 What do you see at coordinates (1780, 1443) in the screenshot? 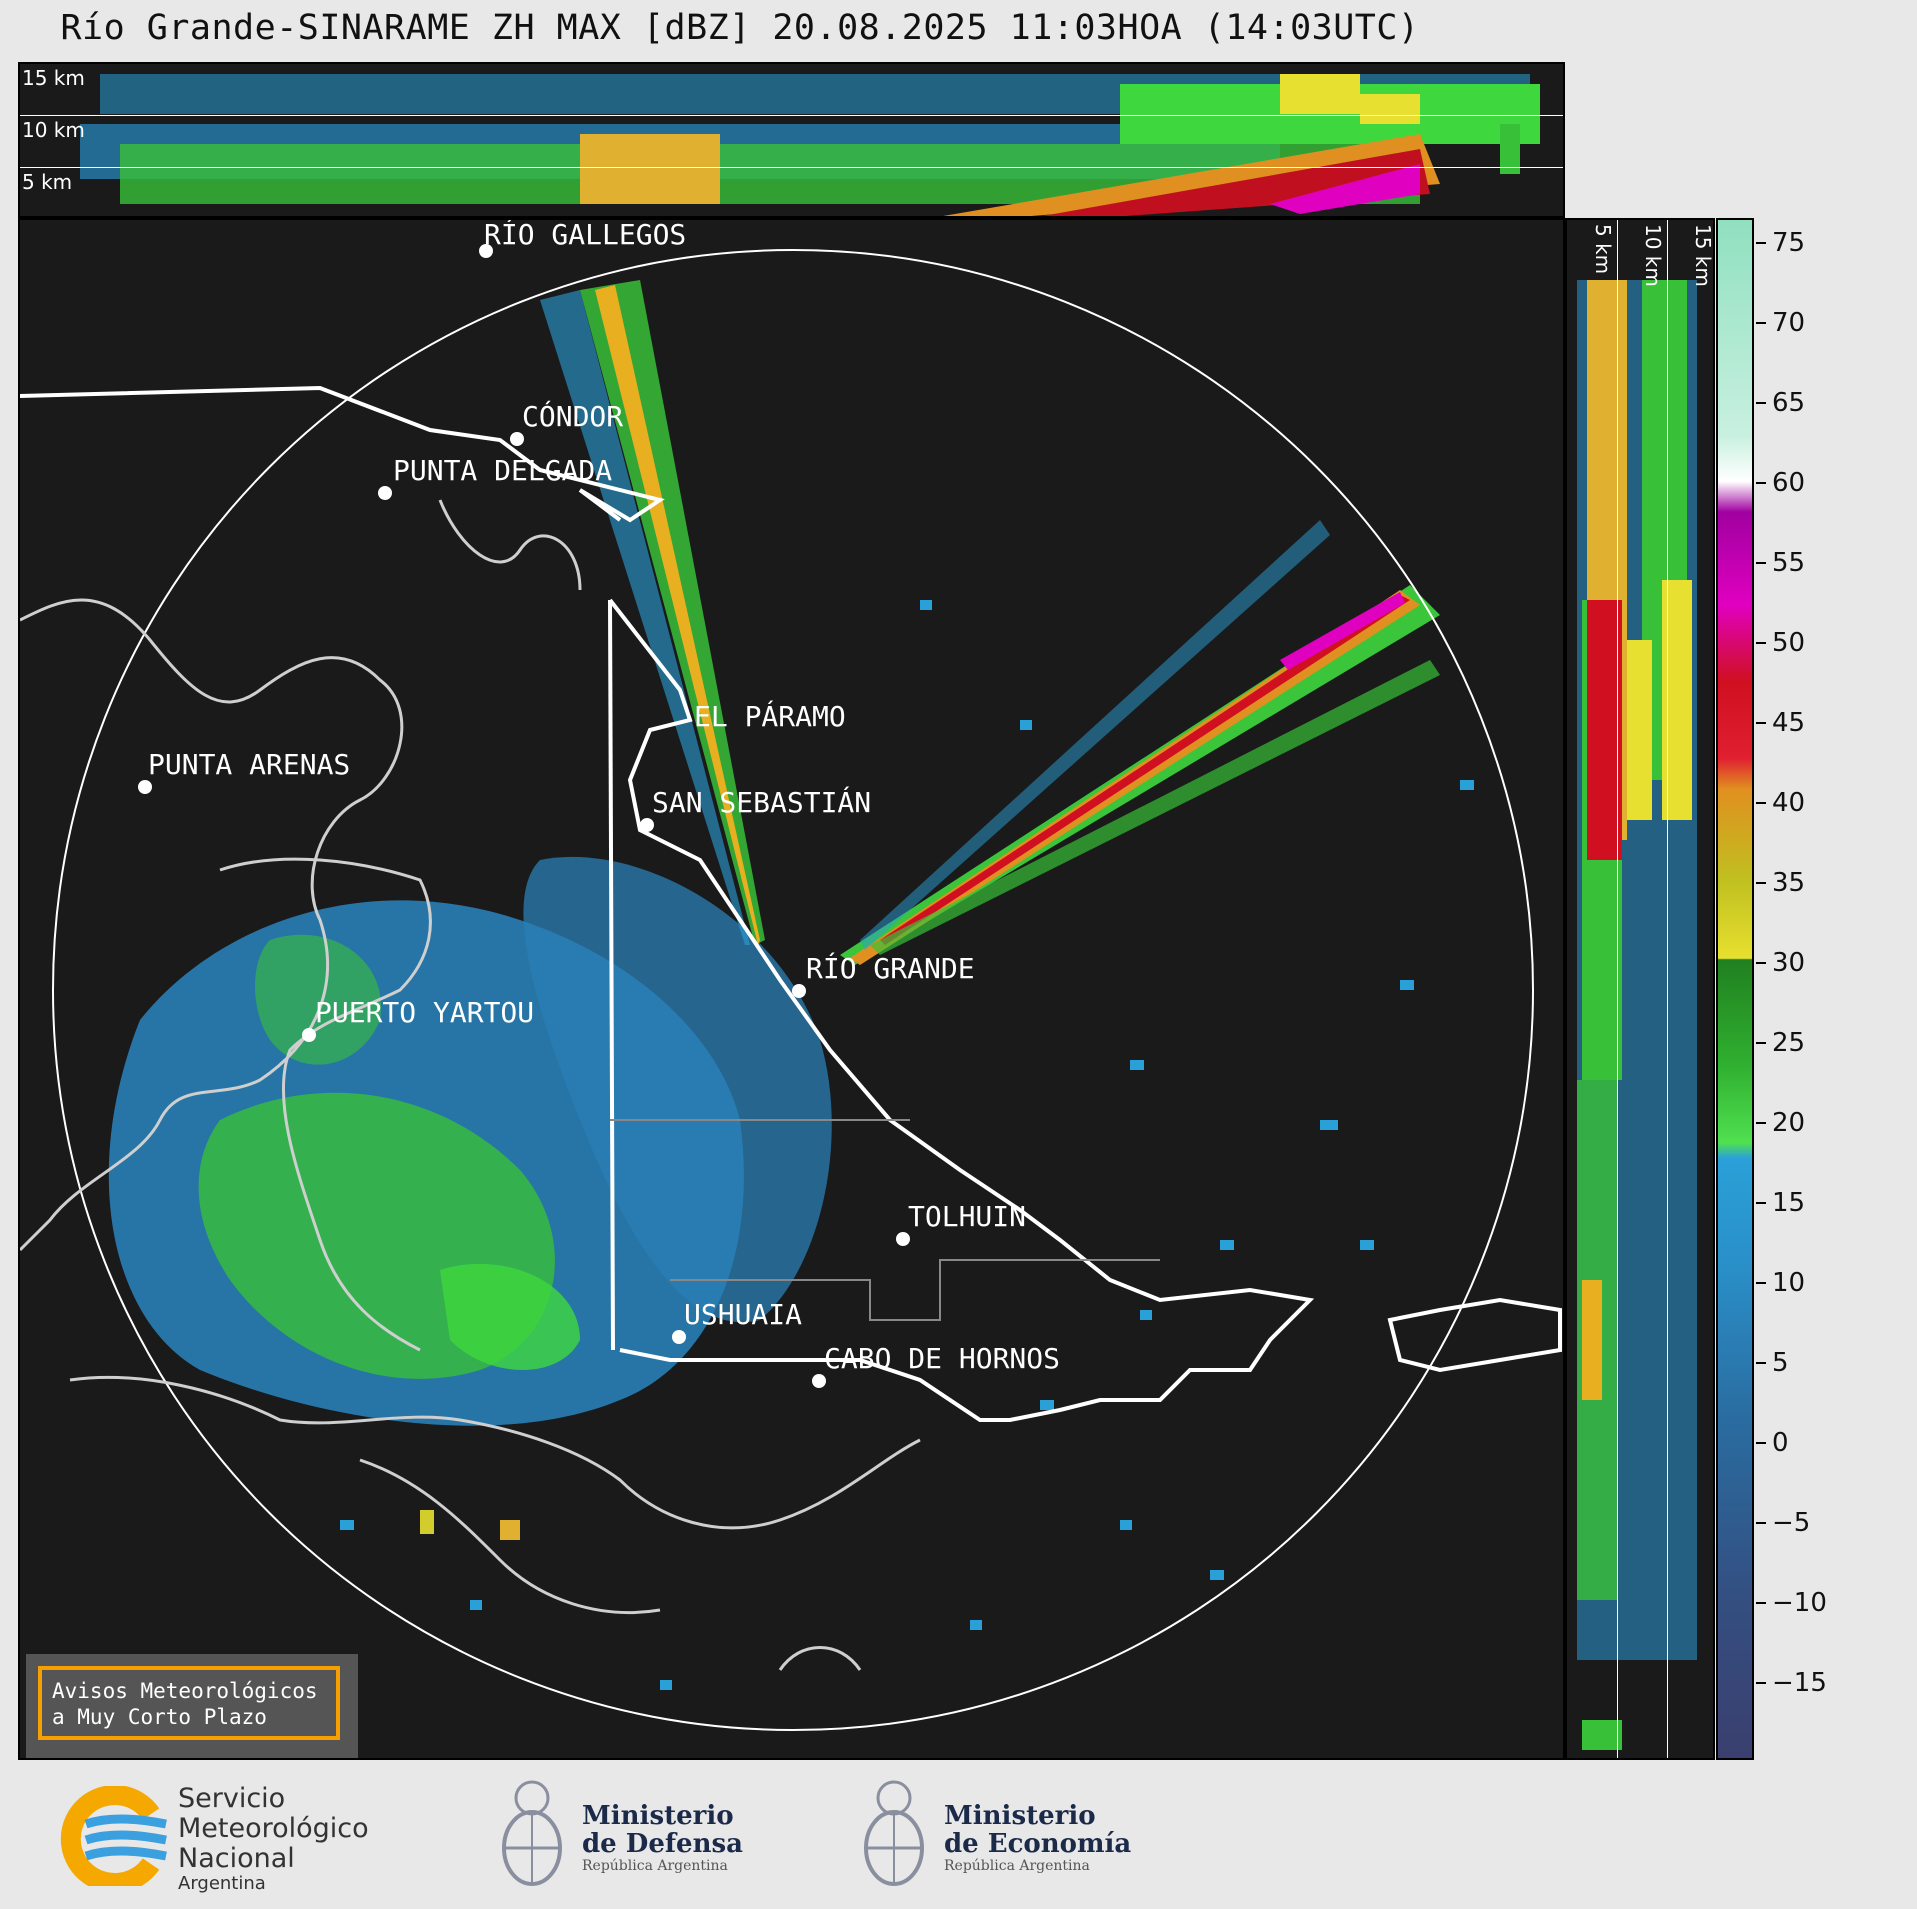
I see `colorbar-label: 0` at bounding box center [1780, 1443].